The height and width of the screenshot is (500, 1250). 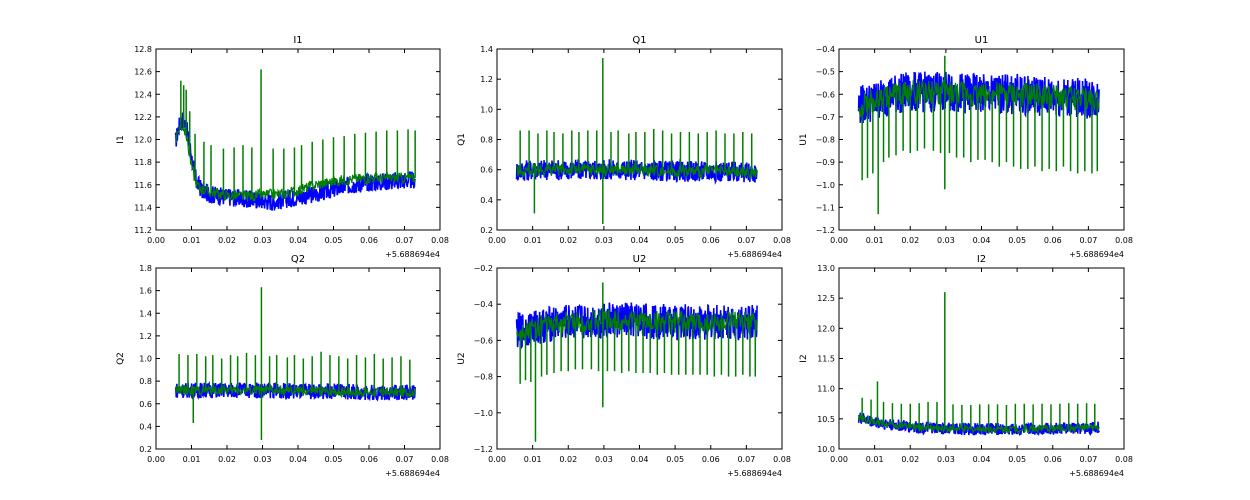 I want to click on series-blue-line, so click(x=295, y=161).